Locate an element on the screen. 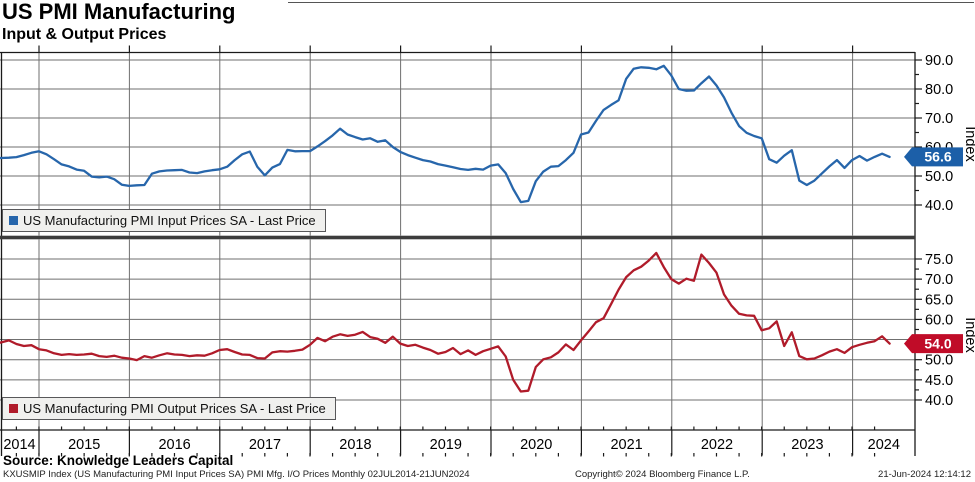 This screenshot has height=482, width=975. timestamp: 21-Jun-2024 12:14:12 is located at coordinates (924, 474).